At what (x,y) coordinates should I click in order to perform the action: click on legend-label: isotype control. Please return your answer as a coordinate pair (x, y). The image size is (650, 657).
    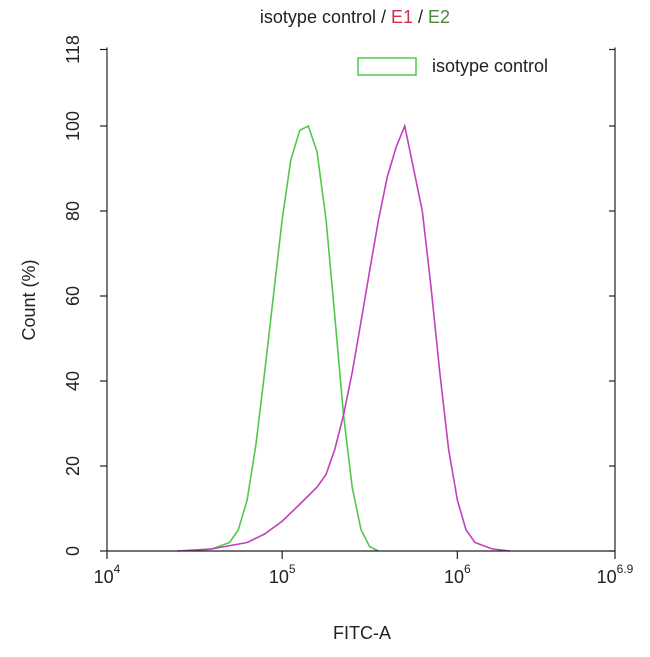
    Looking at the image, I should click on (490, 66).